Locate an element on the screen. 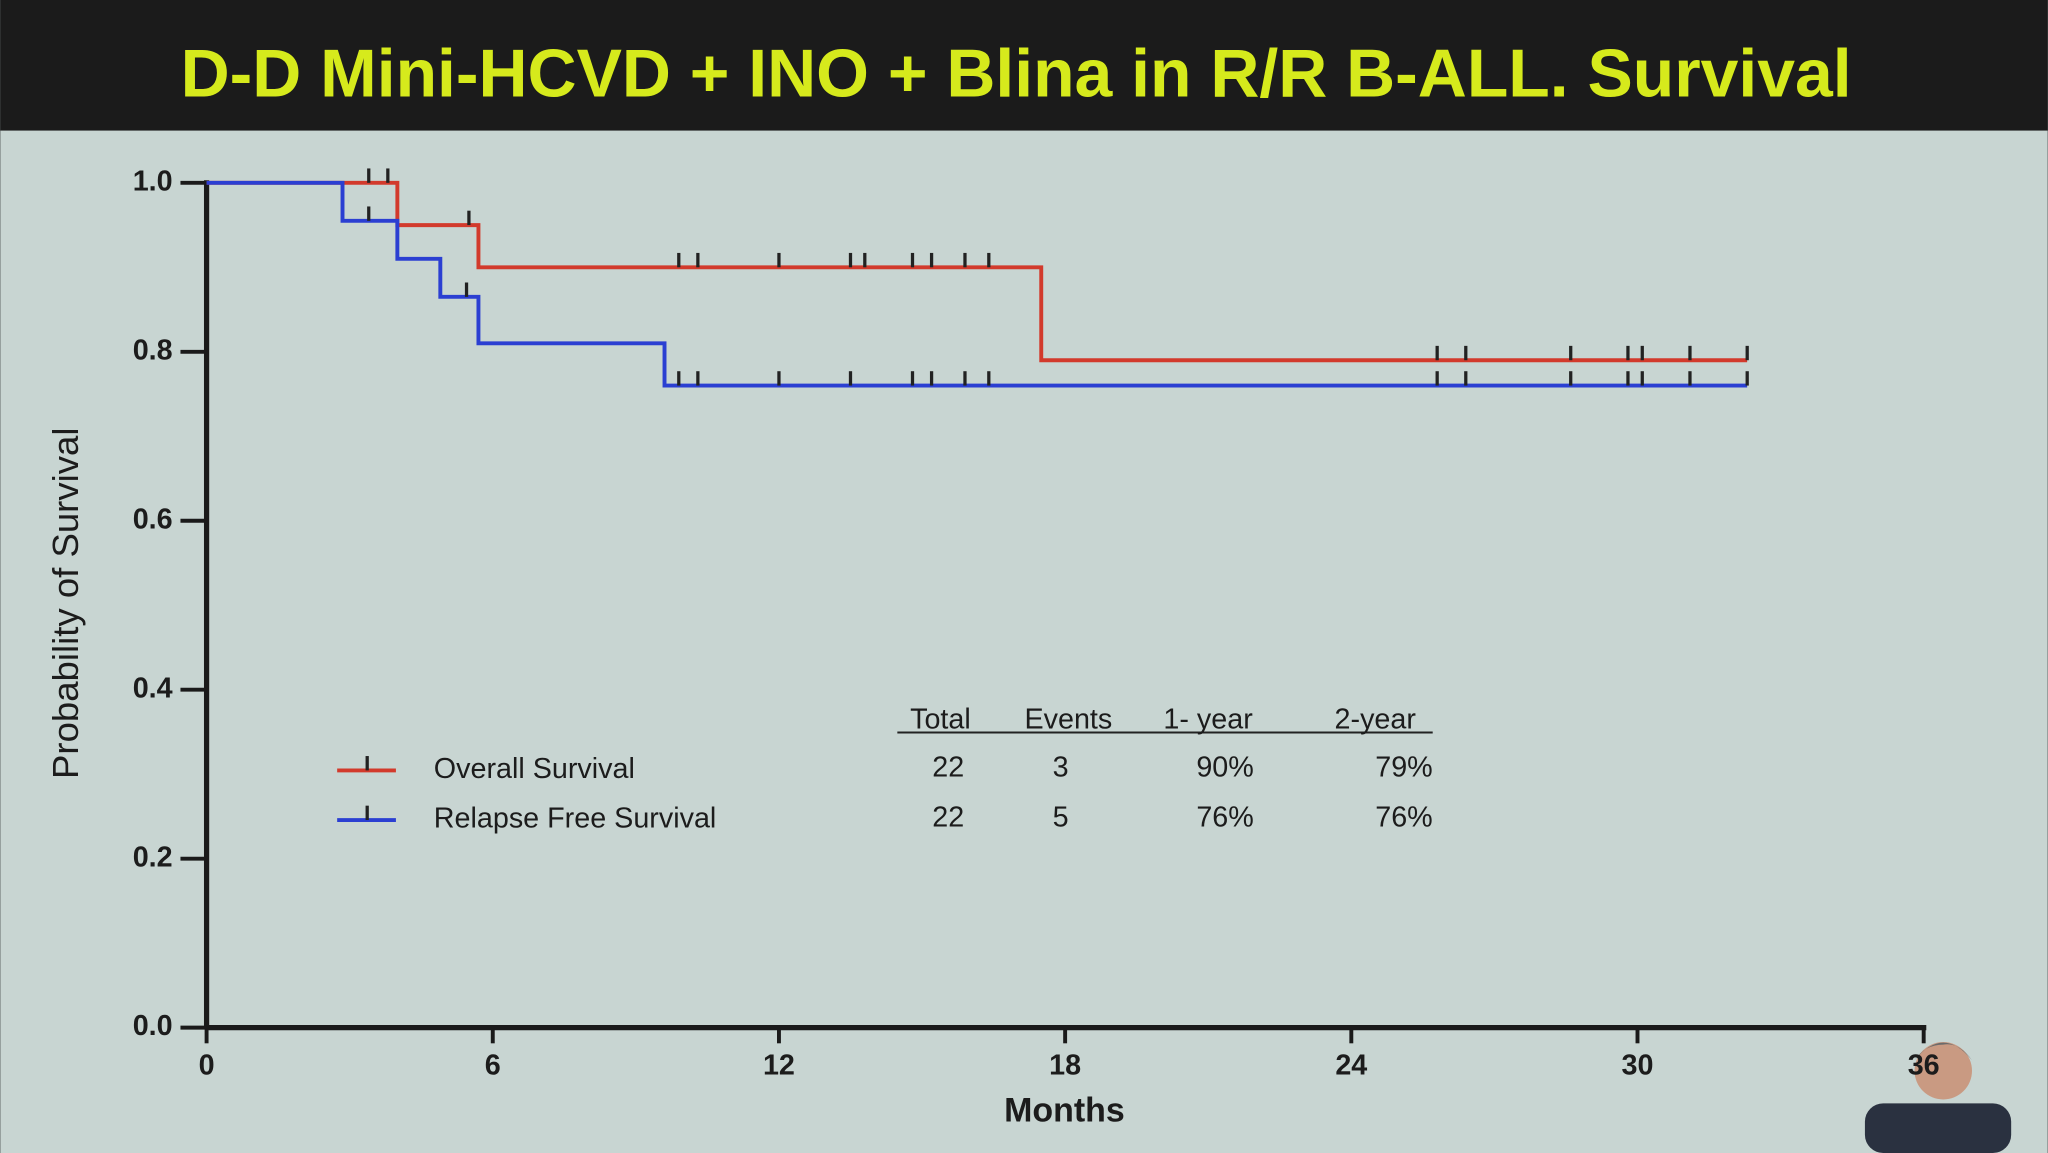  x-tick-label: 0 is located at coordinates (207, 1065).